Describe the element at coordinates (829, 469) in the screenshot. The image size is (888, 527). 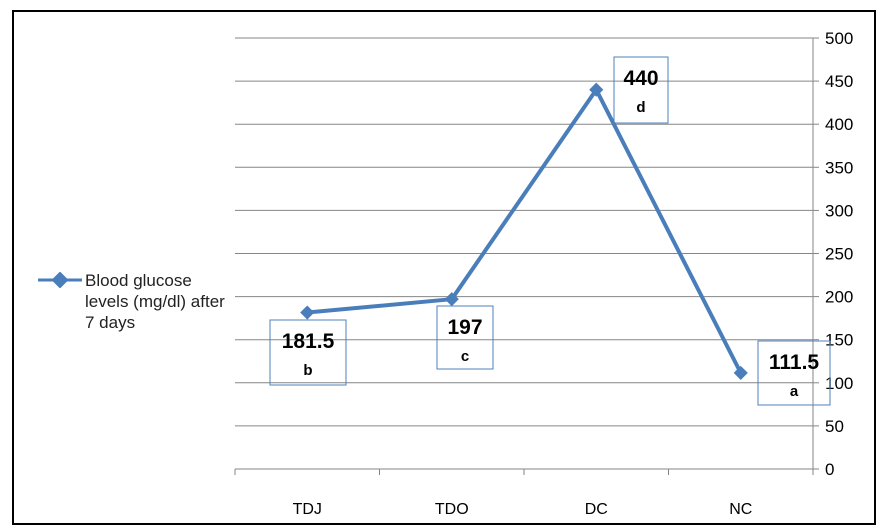
I see `y-tick-label: 0` at that location.